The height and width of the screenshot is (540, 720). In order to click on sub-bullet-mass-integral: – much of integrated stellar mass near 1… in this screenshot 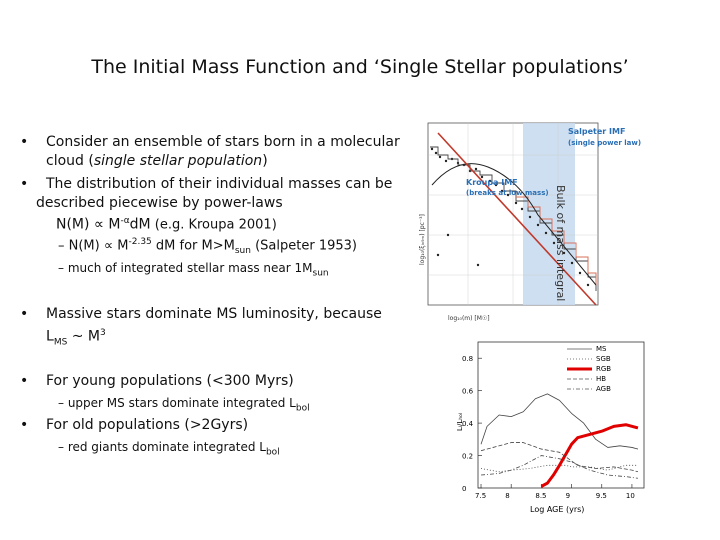, I will do `click(193, 270)`.